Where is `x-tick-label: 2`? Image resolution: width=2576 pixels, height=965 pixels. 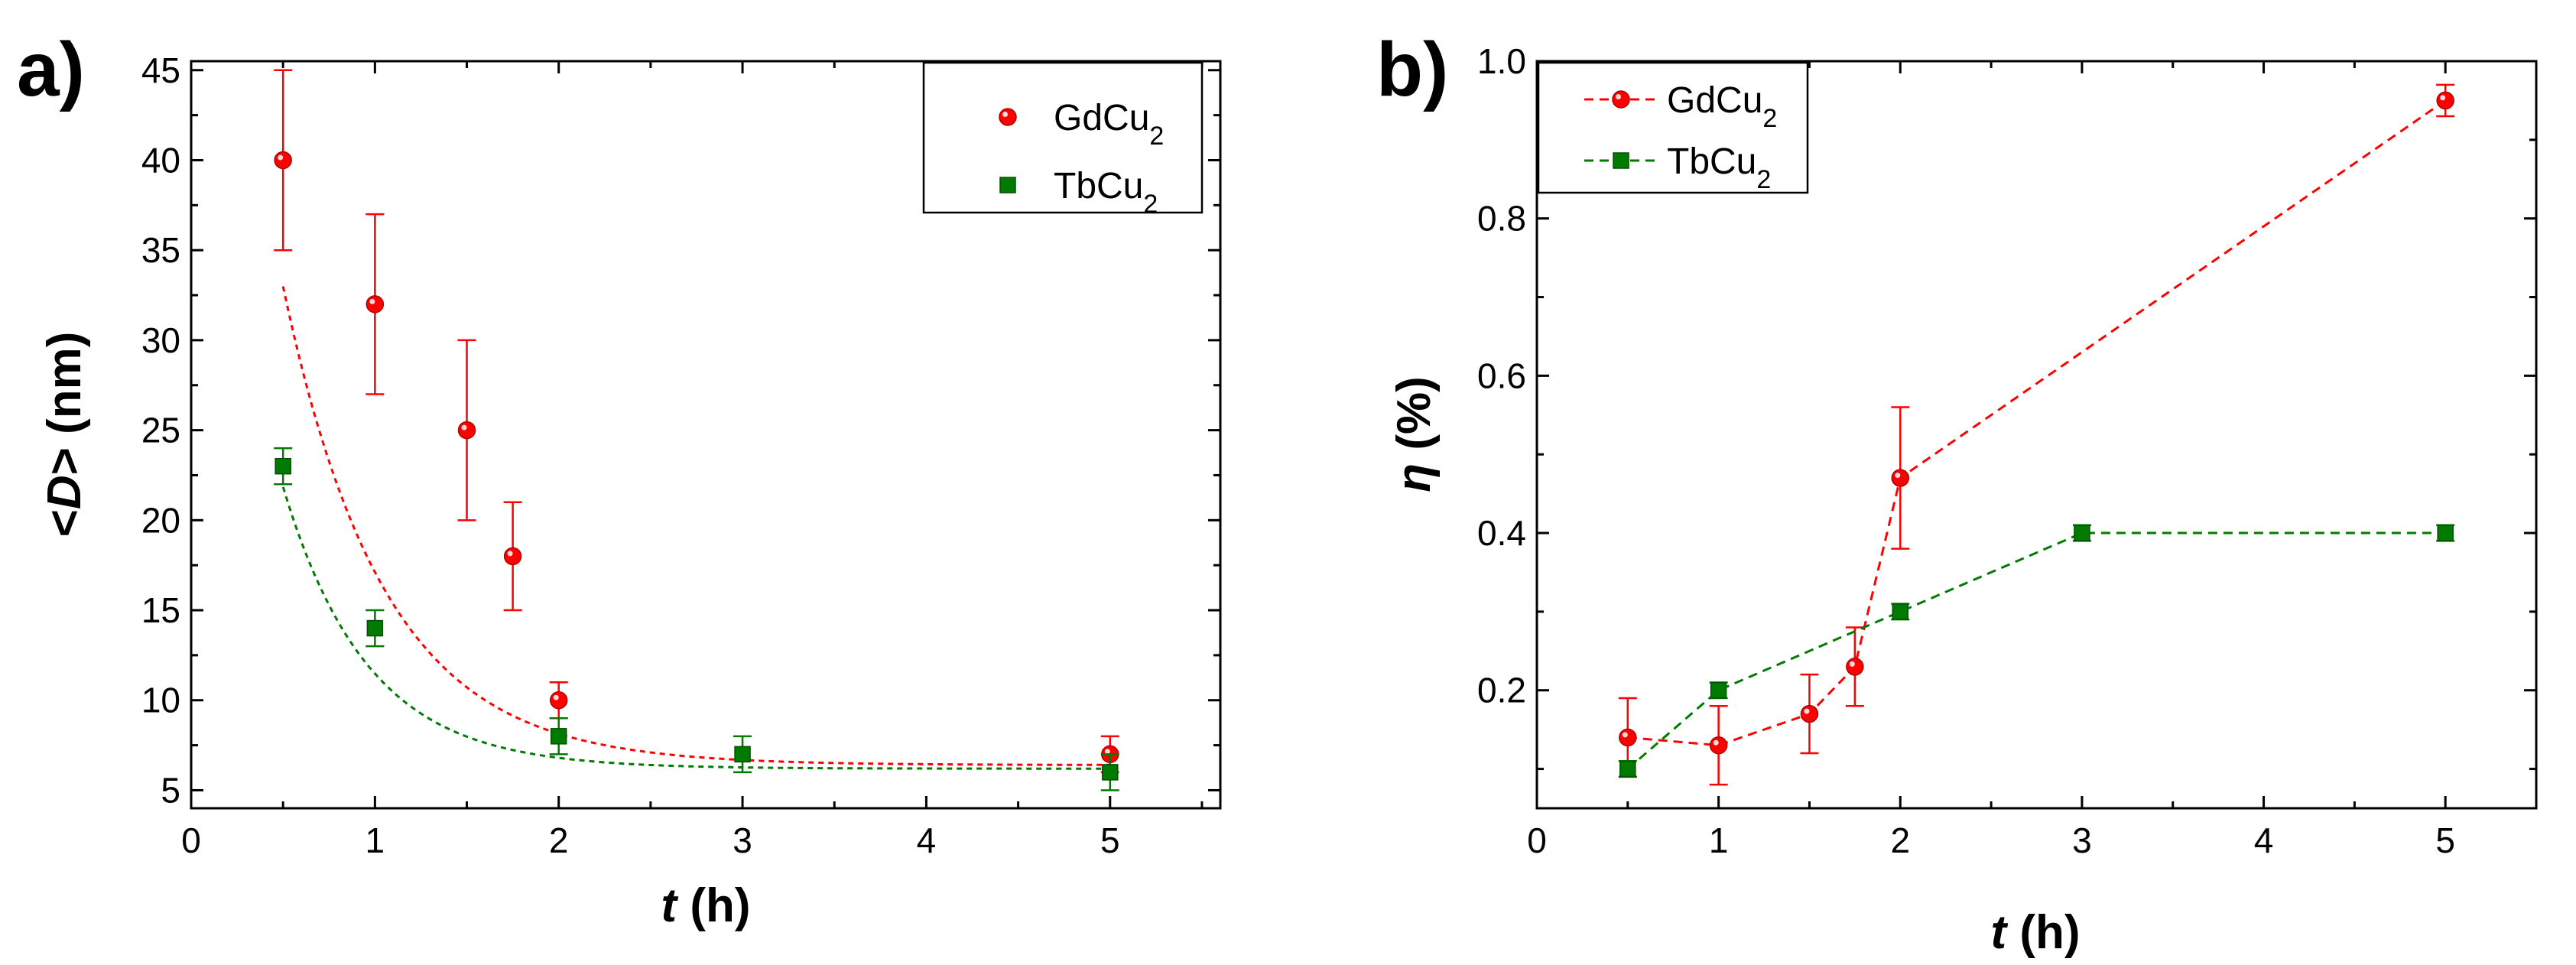
x-tick-label: 2 is located at coordinates (559, 840).